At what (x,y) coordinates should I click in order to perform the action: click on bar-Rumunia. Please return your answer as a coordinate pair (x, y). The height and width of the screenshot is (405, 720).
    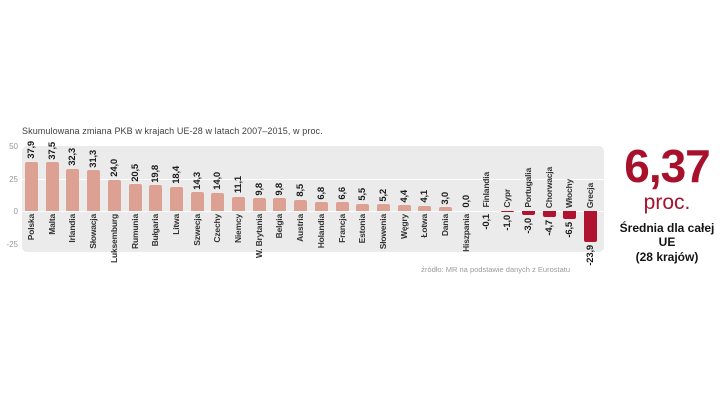
    Looking at the image, I should click on (135, 197).